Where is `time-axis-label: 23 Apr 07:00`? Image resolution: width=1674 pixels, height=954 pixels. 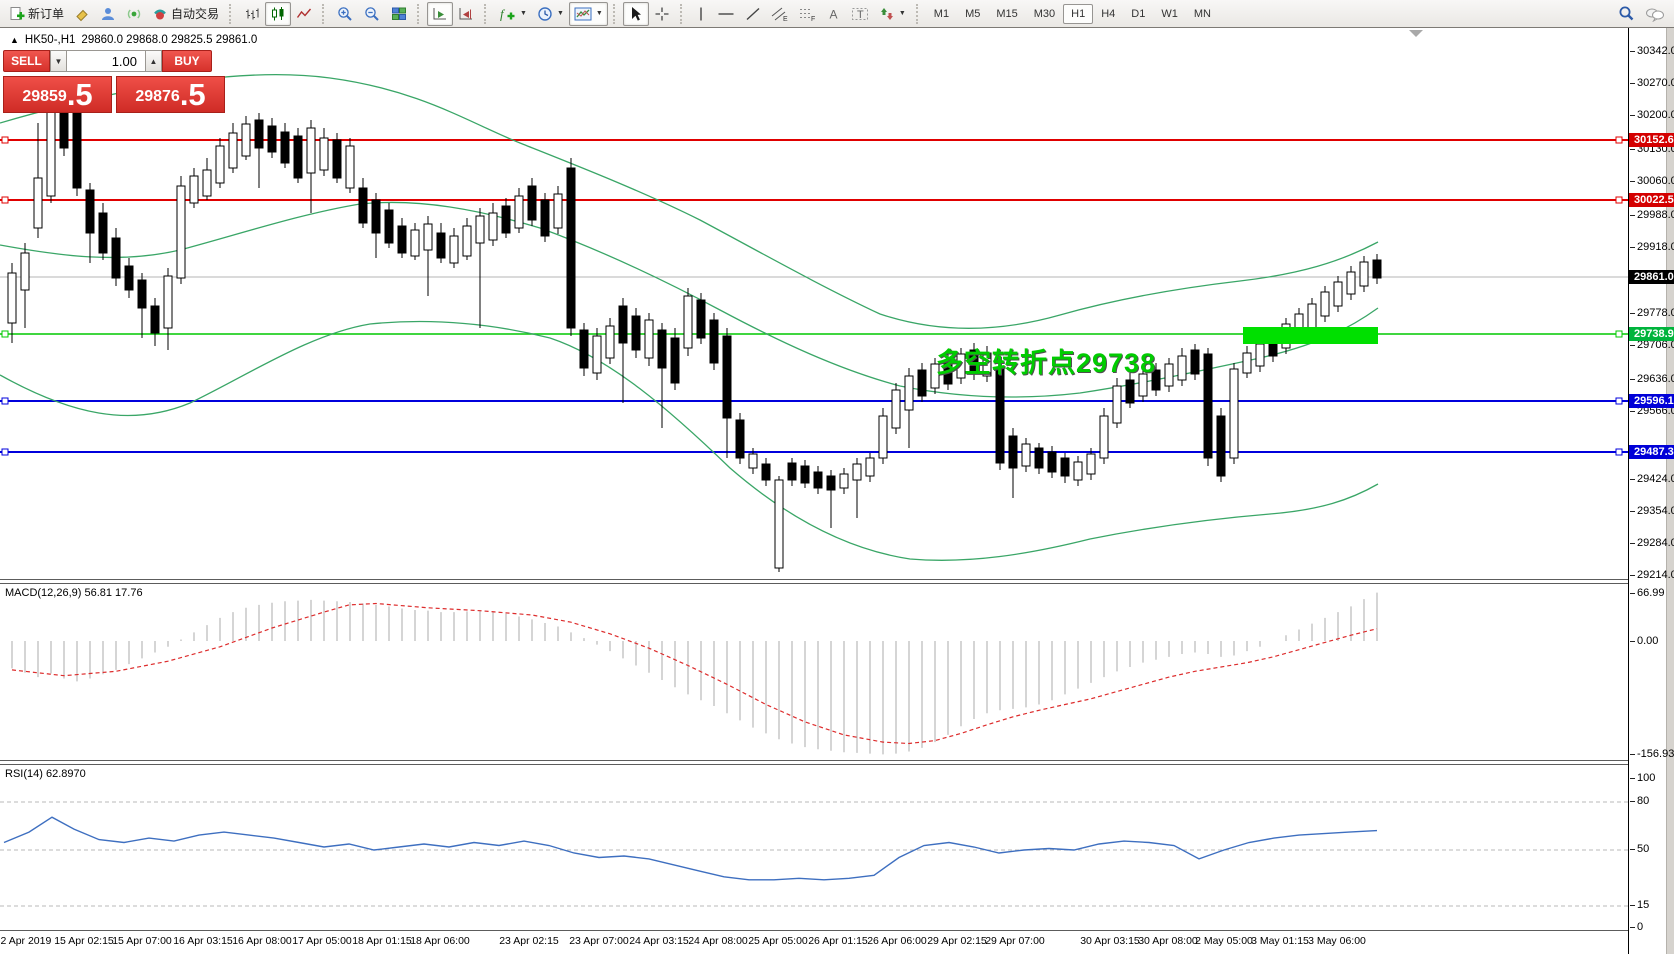 time-axis-label: 23 Apr 07:00 is located at coordinates (599, 941).